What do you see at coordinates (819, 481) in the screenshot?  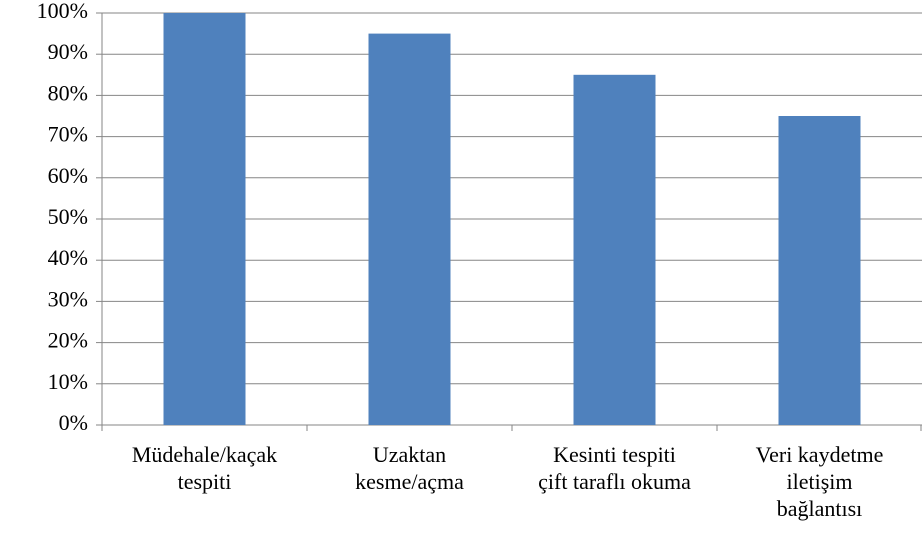 I see `x-tick-label: Veri kaydetme iletişim bağlantısı` at bounding box center [819, 481].